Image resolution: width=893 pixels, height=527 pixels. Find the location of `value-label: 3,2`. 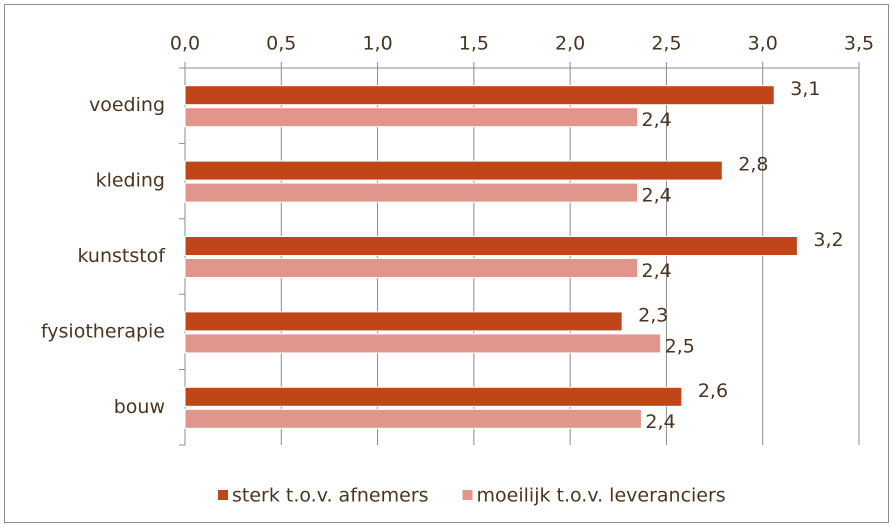

value-label: 3,2 is located at coordinates (828, 240).